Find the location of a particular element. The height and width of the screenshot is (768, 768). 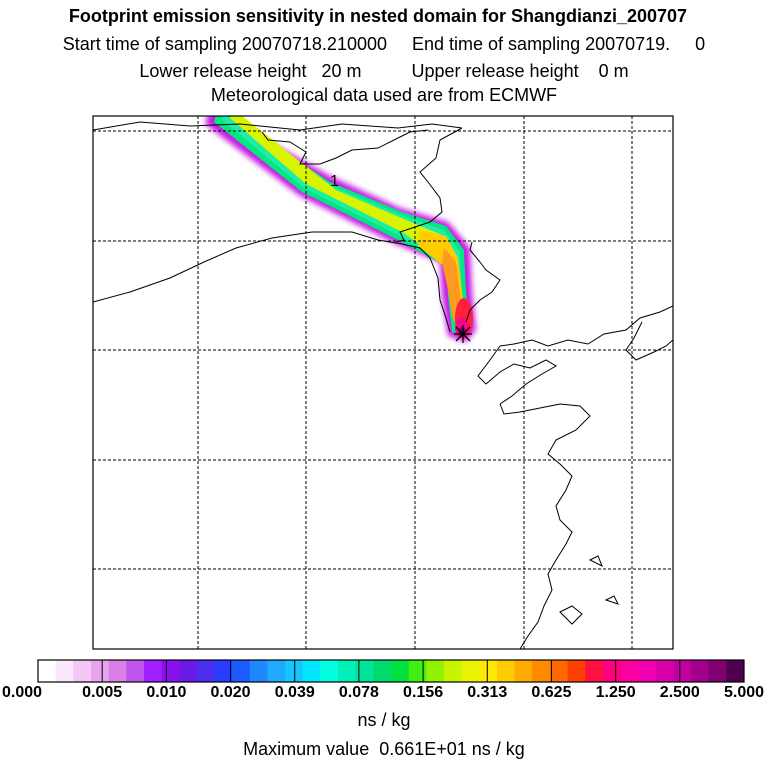

units-label: ns / kg is located at coordinates (384, 720).